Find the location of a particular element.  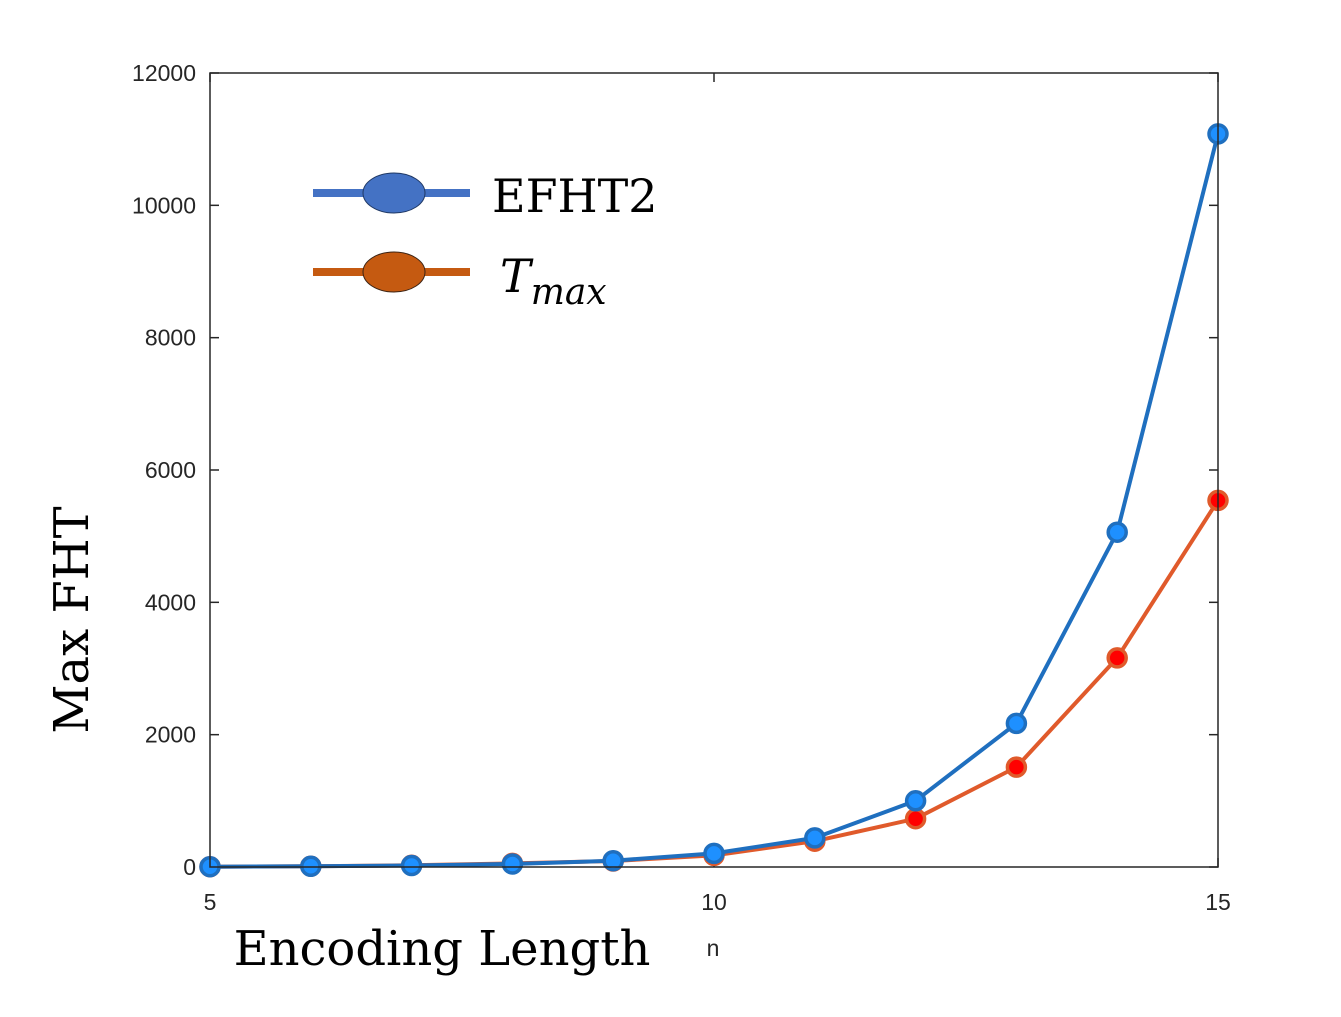

y-tick-label: 8000 is located at coordinates (170, 338).